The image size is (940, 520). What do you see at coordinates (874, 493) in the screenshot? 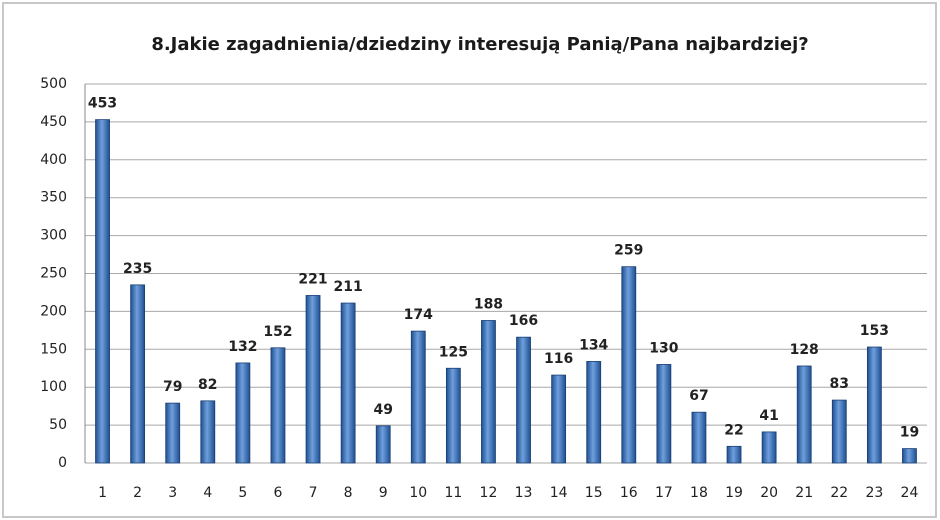
I see `x-tick-label: 23` at bounding box center [874, 493].